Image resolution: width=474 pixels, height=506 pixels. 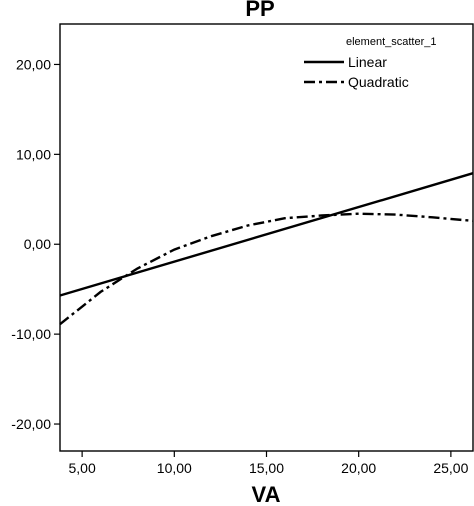 I want to click on x-tick-label: 10,00, so click(x=174, y=468).